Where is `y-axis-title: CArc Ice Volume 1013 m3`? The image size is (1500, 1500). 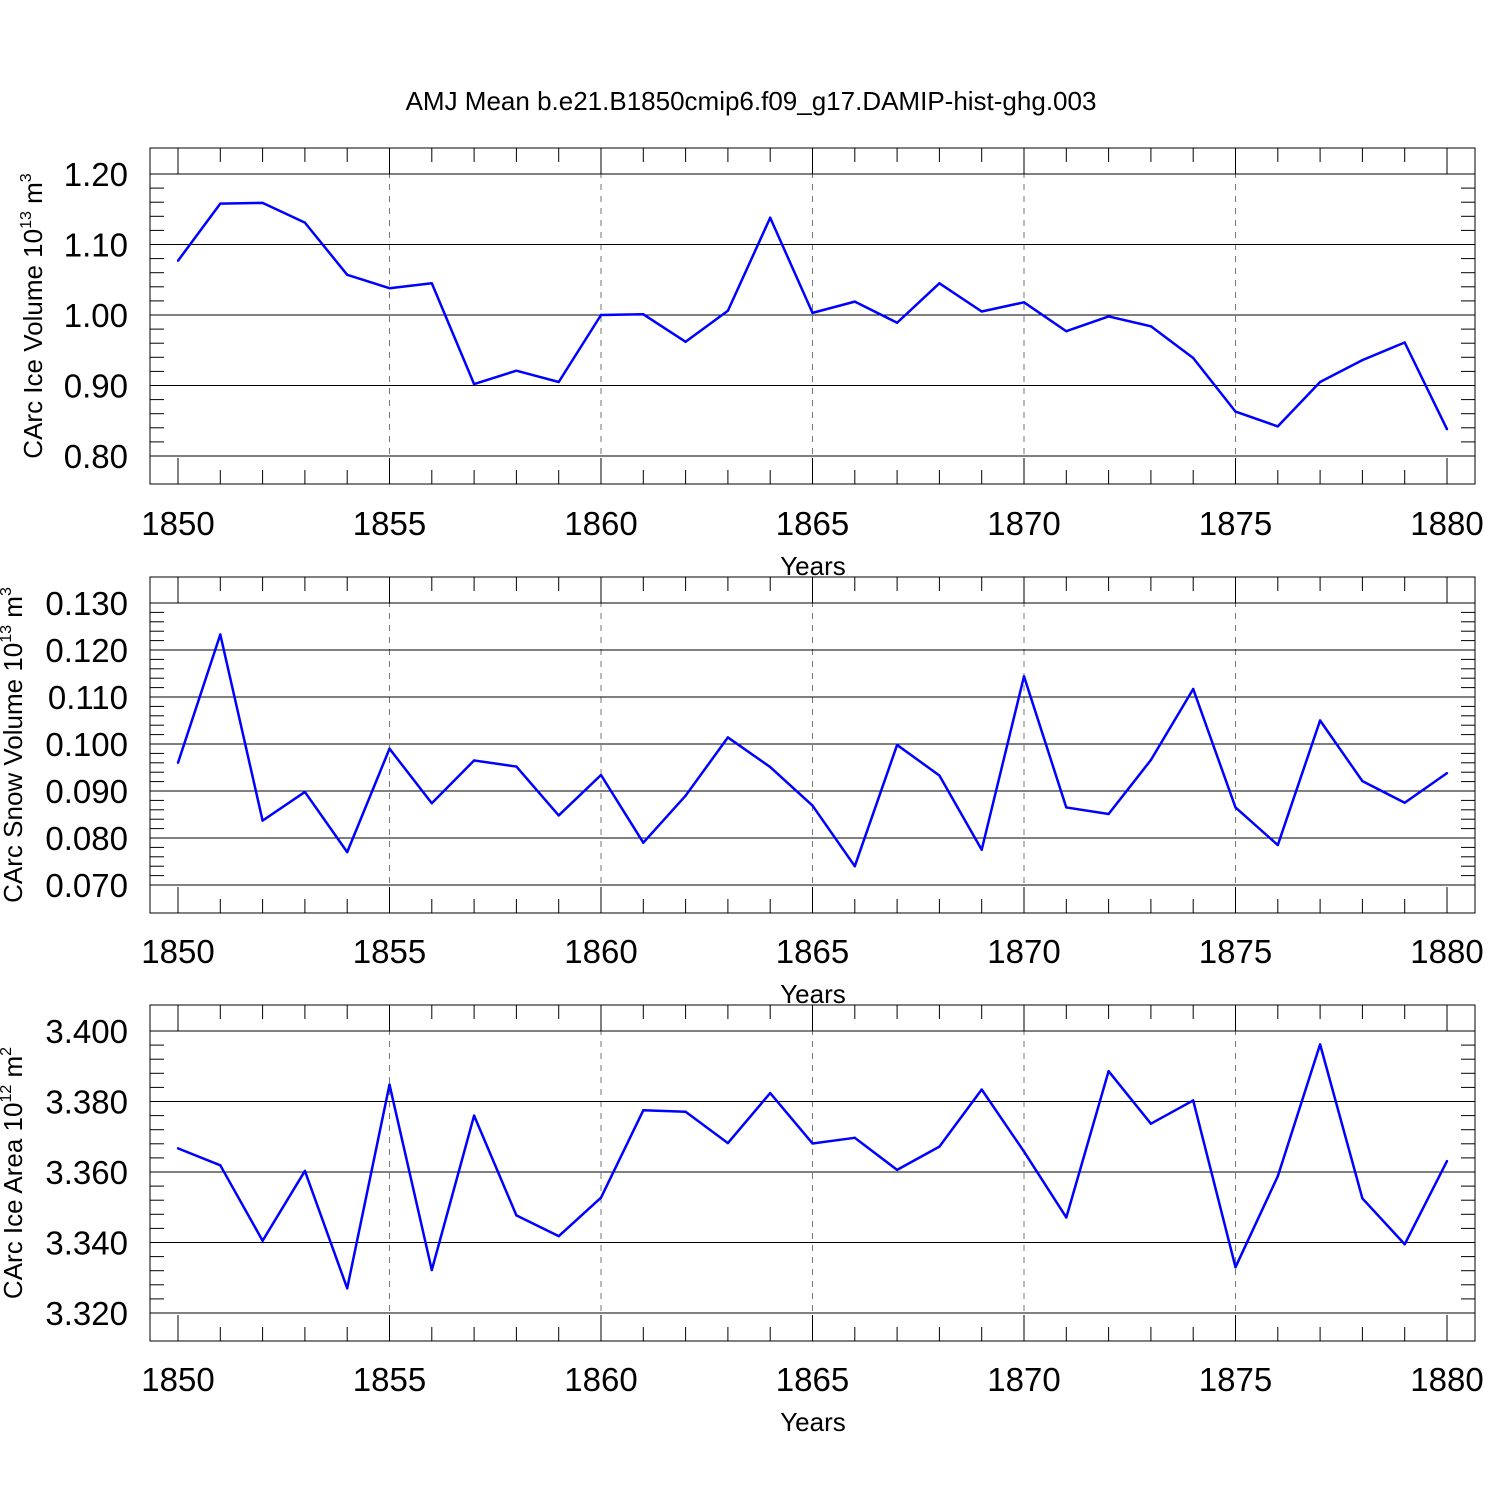 y-axis-title: CArc Ice Volume 1013 m3 is located at coordinates (33, 315).